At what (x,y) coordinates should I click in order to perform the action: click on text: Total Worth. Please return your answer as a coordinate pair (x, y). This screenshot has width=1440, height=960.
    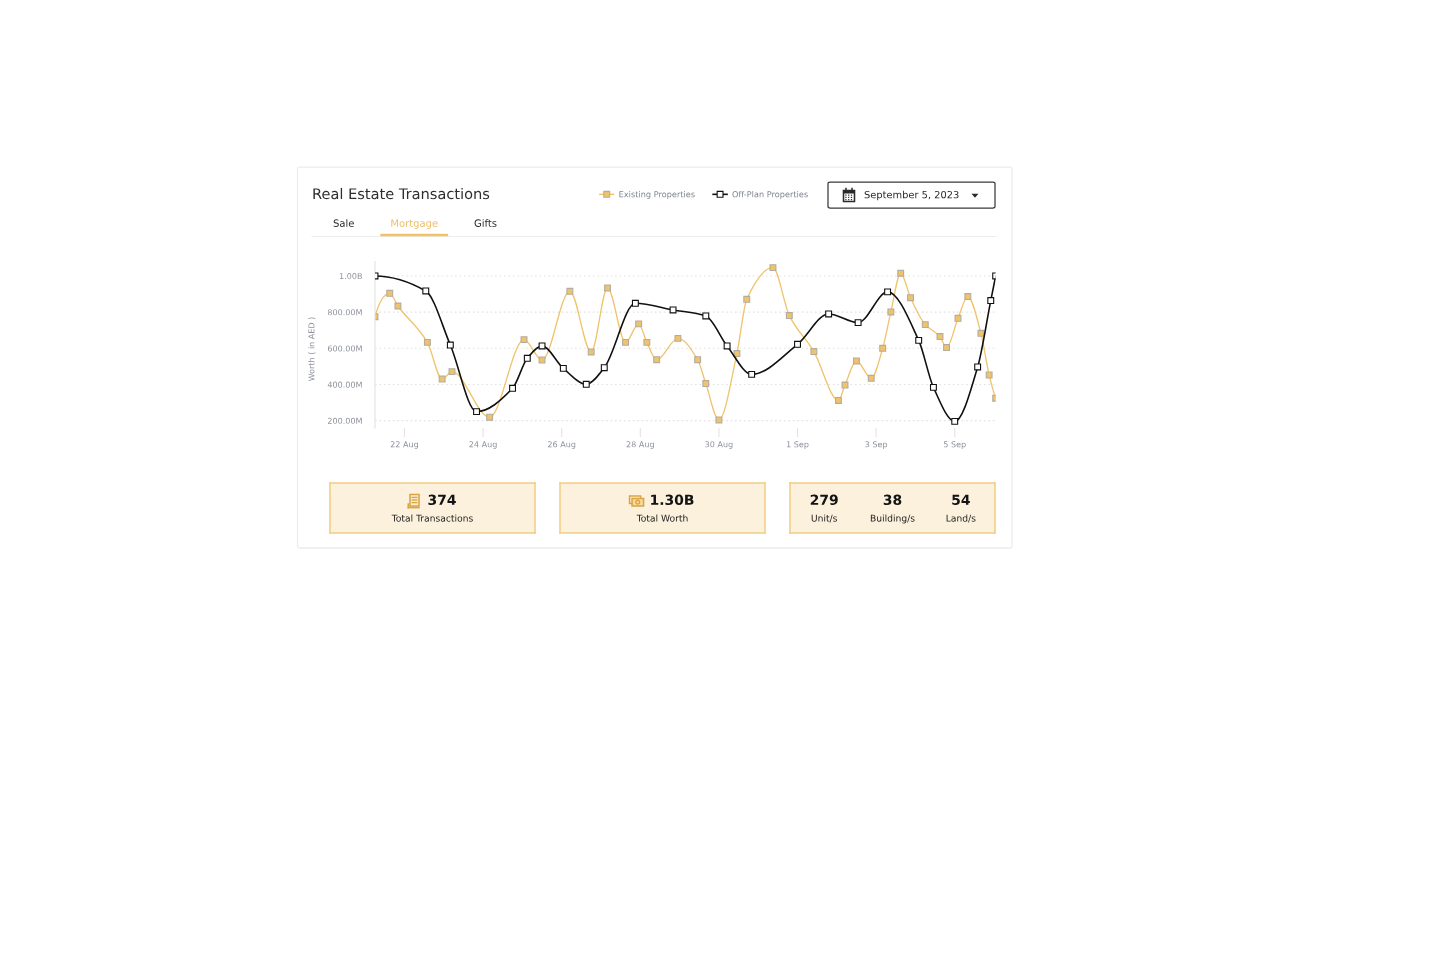
    Looking at the image, I should click on (662, 518).